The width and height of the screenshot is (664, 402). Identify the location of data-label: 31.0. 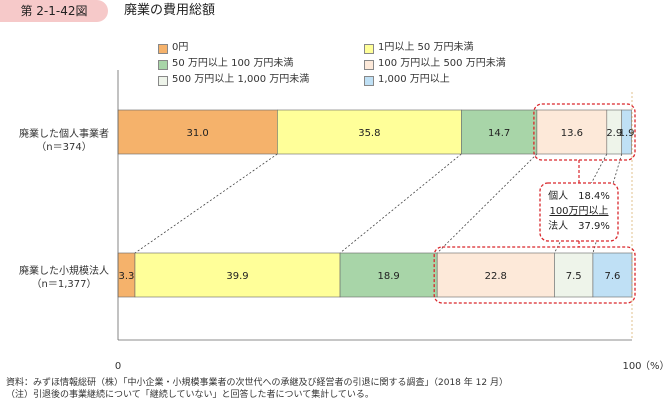
(198, 133).